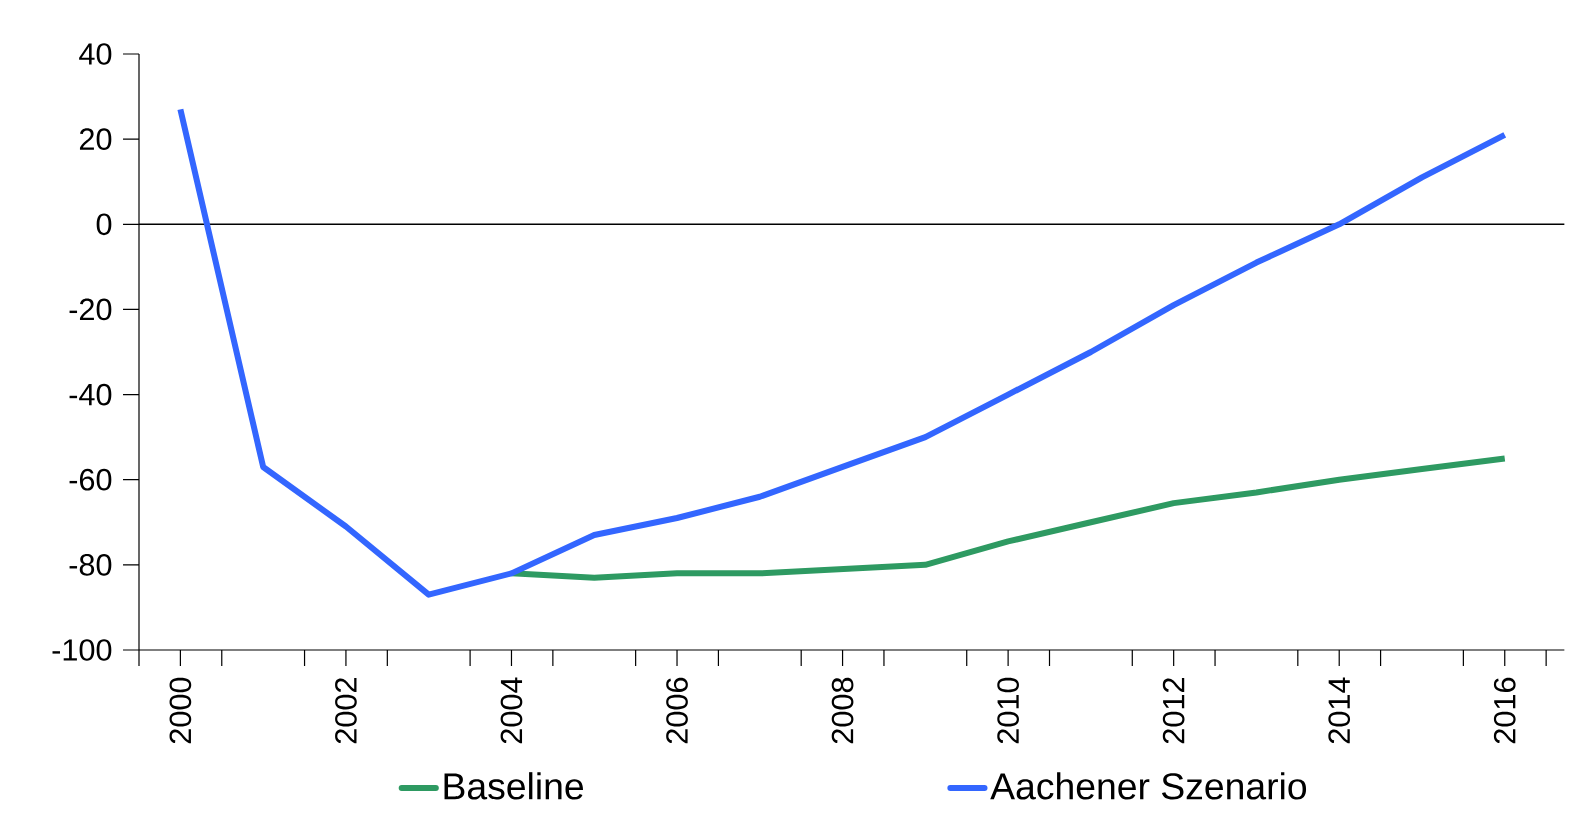 This screenshot has width=1581, height=836. I want to click on x-tick-label: 2010, so click(1008, 710).